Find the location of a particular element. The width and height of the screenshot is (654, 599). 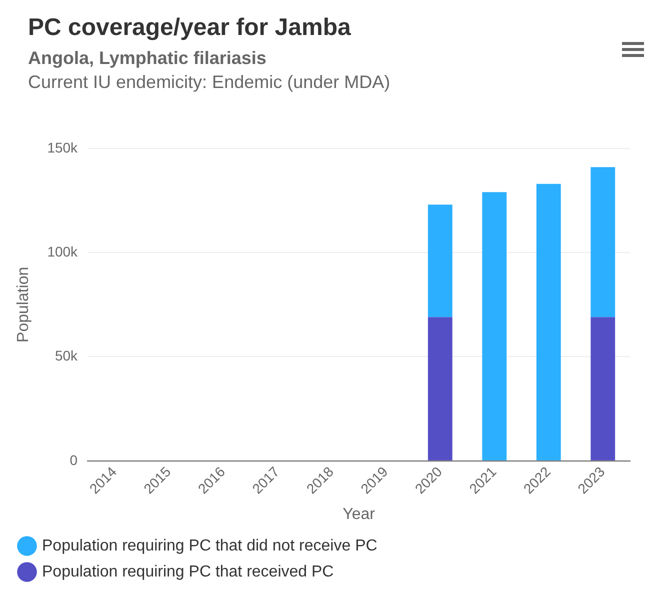

text: Current IU endemicity: Endemic (under MDA) is located at coordinates (209, 82).